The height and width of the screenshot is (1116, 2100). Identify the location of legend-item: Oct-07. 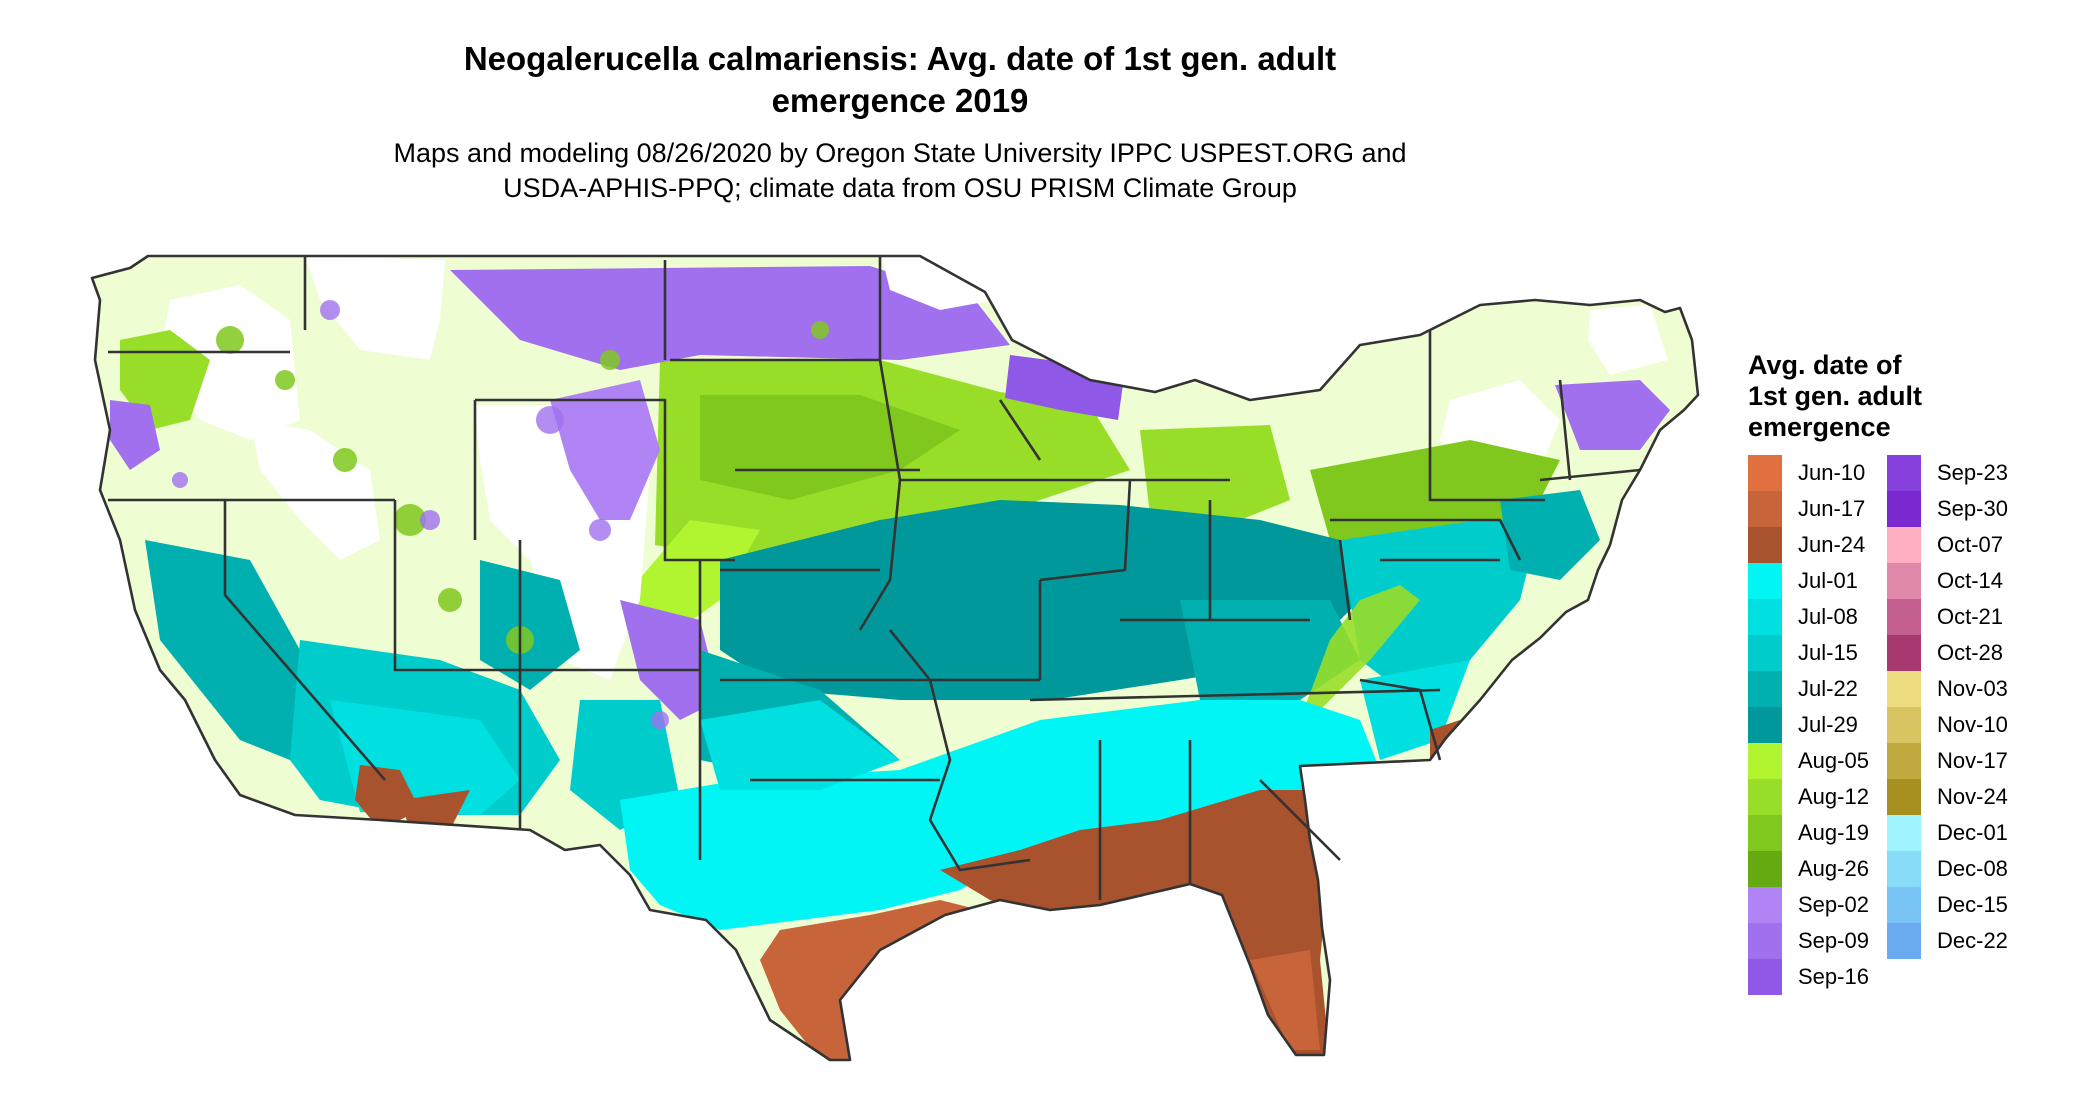
(1947, 545).